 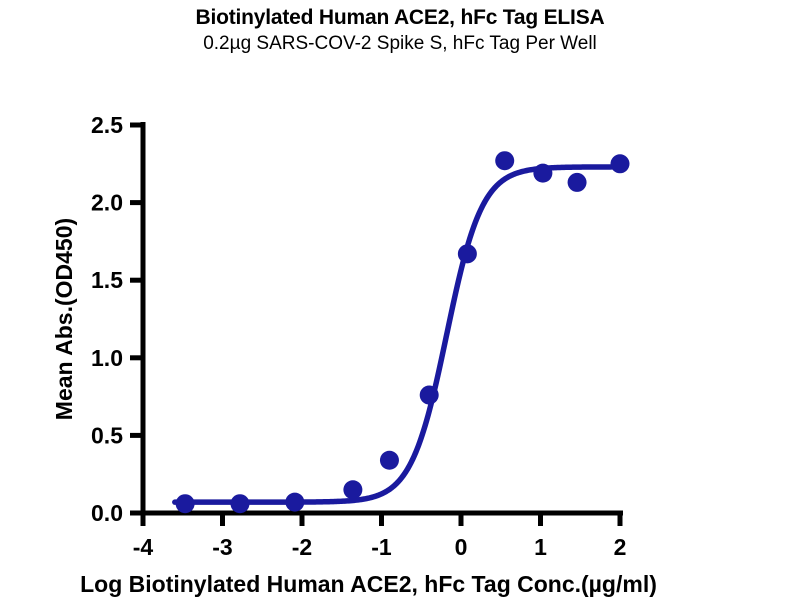 I want to click on x-tick-label-6: 2, so click(x=620, y=547).